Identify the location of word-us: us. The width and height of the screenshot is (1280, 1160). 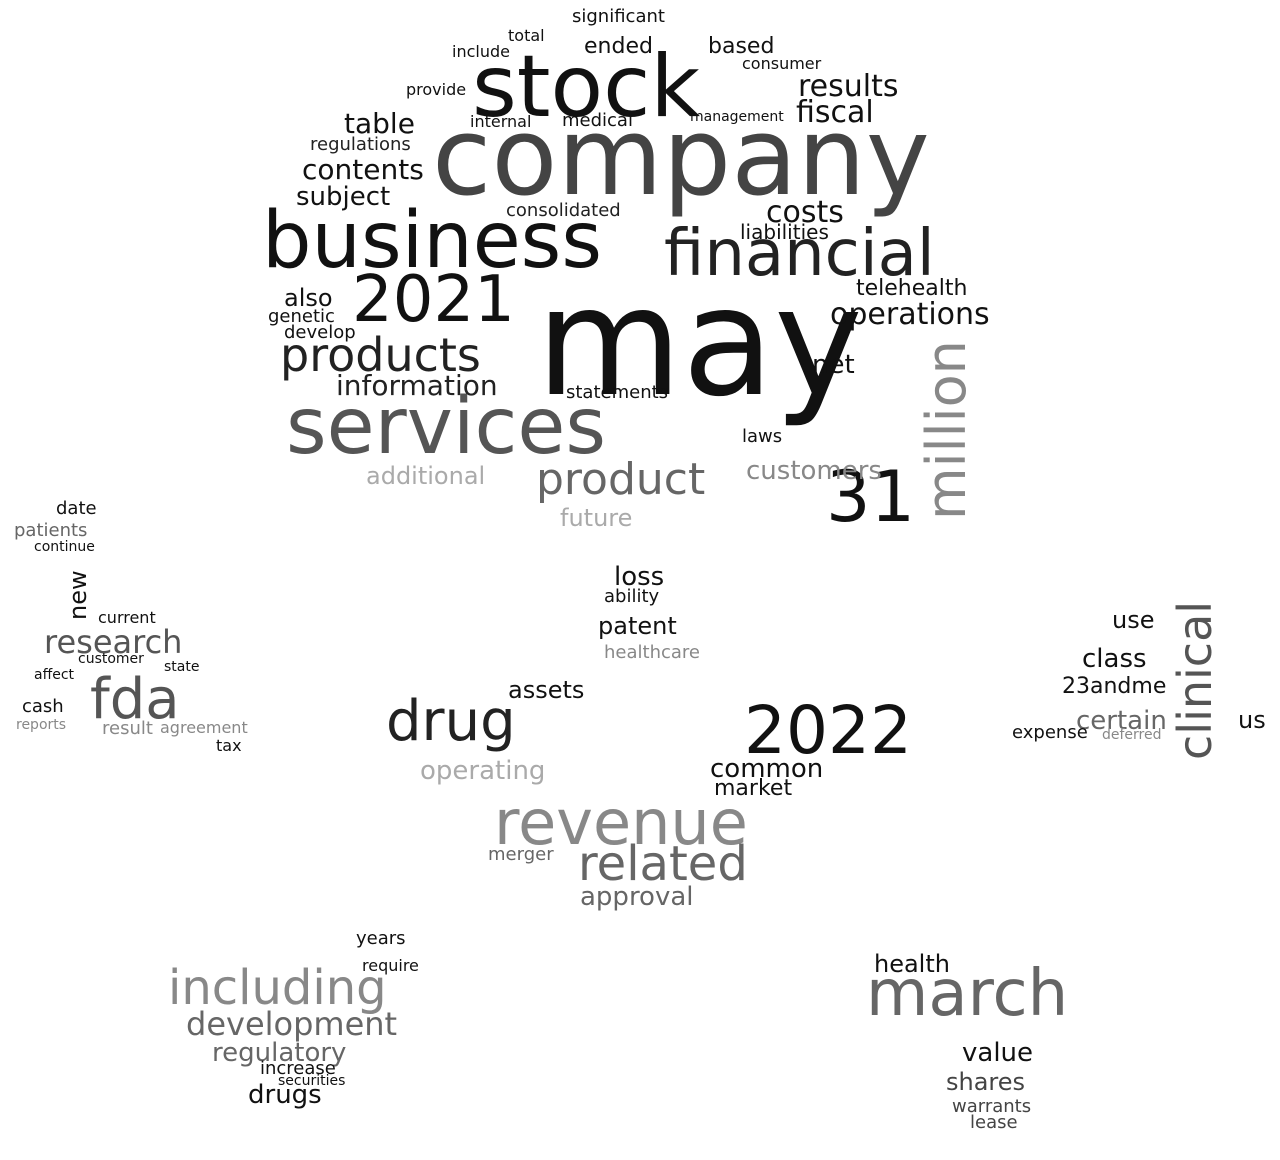
(1252, 720).